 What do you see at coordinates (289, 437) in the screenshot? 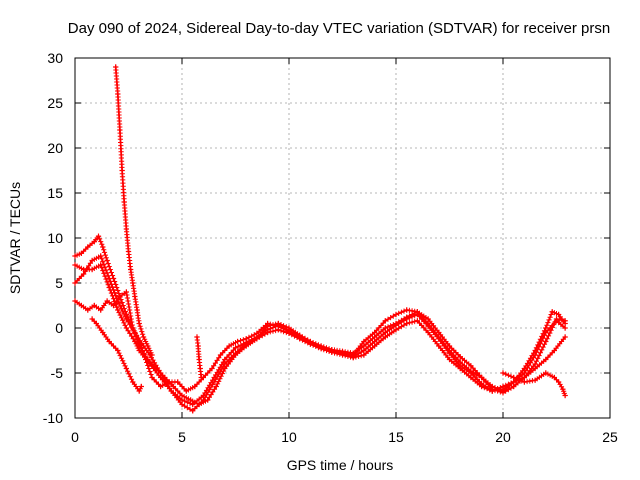
I see `x-tick-label: 10` at bounding box center [289, 437].